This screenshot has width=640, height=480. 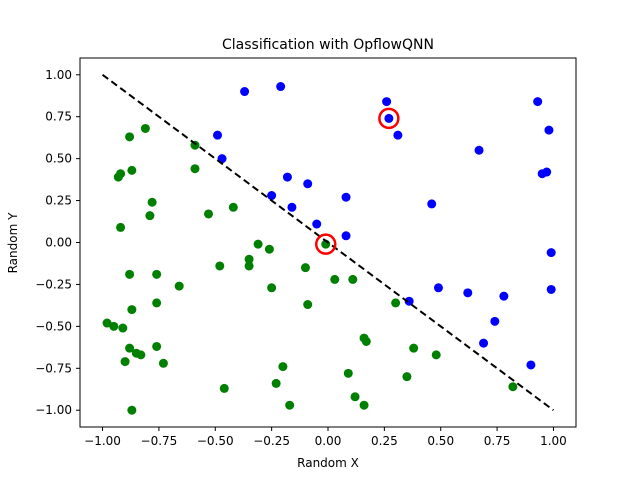 What do you see at coordinates (384, 441) in the screenshot?
I see `x-tick-label-5: 0.25` at bounding box center [384, 441].